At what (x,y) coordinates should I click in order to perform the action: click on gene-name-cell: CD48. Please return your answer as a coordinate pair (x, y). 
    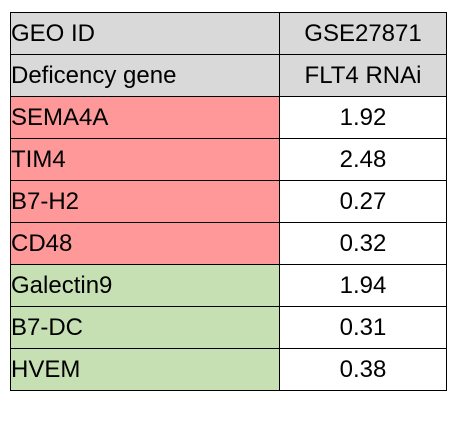
    Looking at the image, I should click on (145, 243).